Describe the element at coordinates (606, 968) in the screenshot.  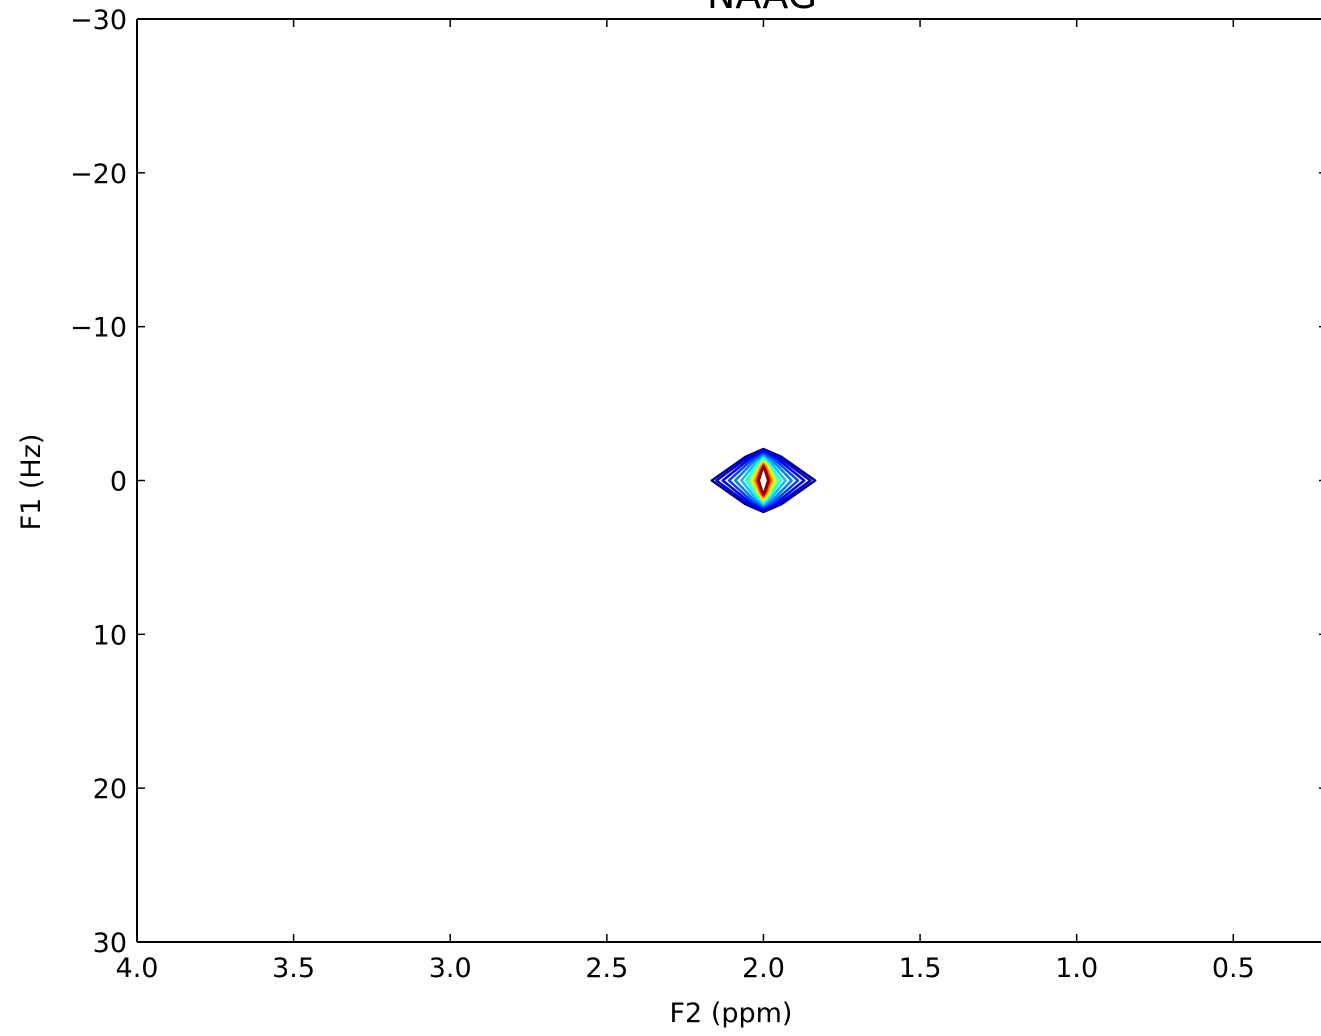
I see `x-tick-label: 2.5` at that location.